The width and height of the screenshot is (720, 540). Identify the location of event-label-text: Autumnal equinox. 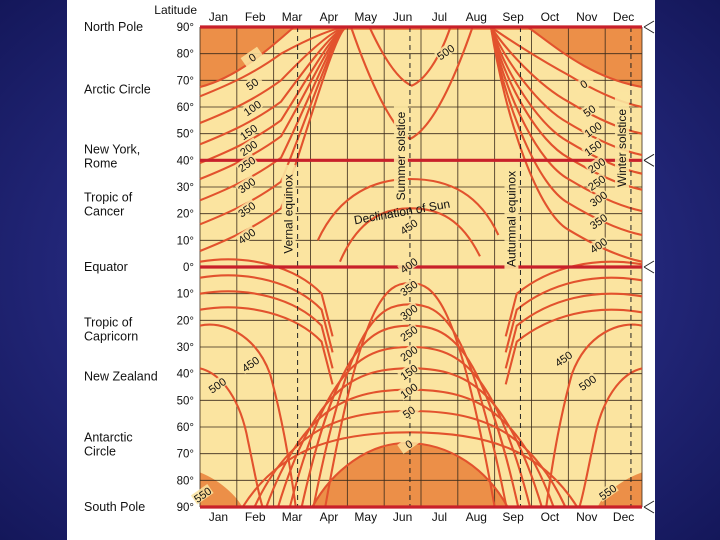
(511, 219).